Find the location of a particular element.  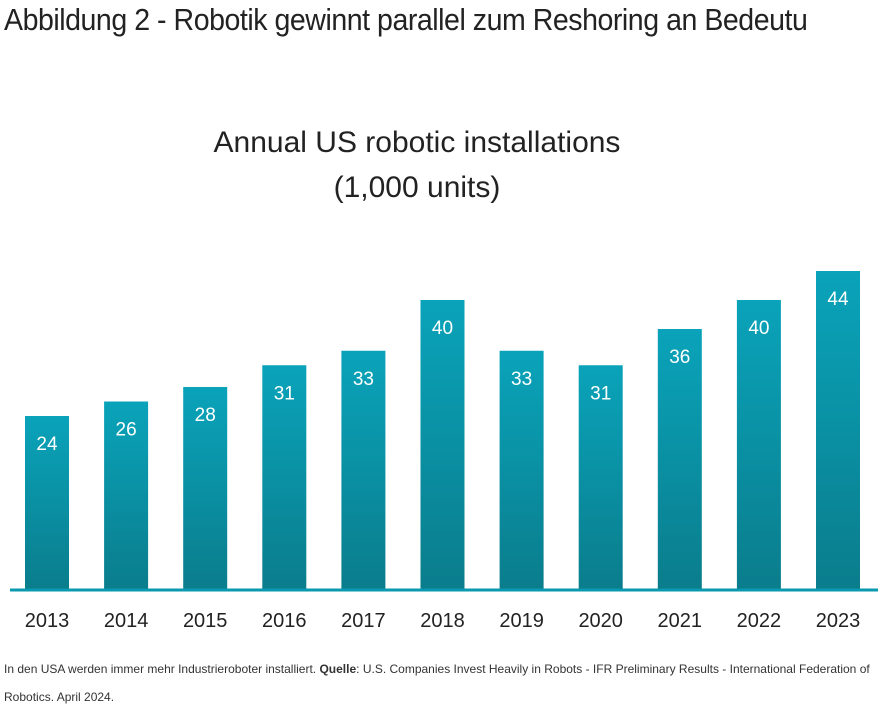

x-tick-label-2018: 2018 is located at coordinates (442, 621).